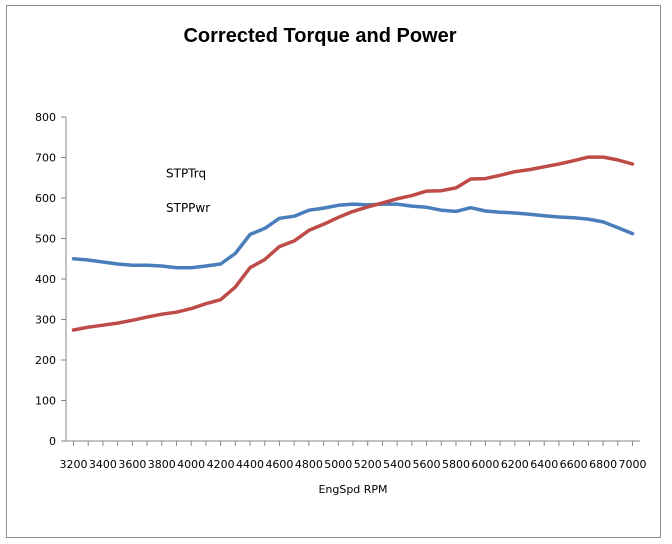 The image size is (672, 544). Describe the element at coordinates (427, 464) in the screenshot. I see `x-tick-label: 5600` at that location.